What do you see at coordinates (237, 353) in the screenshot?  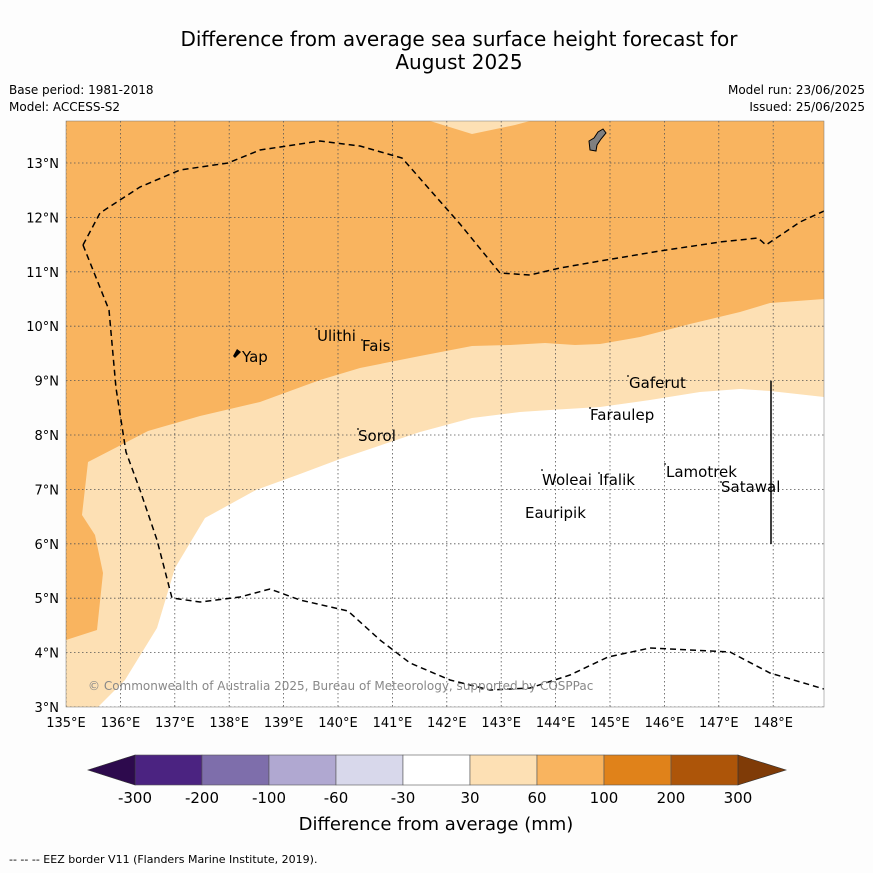 I see `yap-island` at bounding box center [237, 353].